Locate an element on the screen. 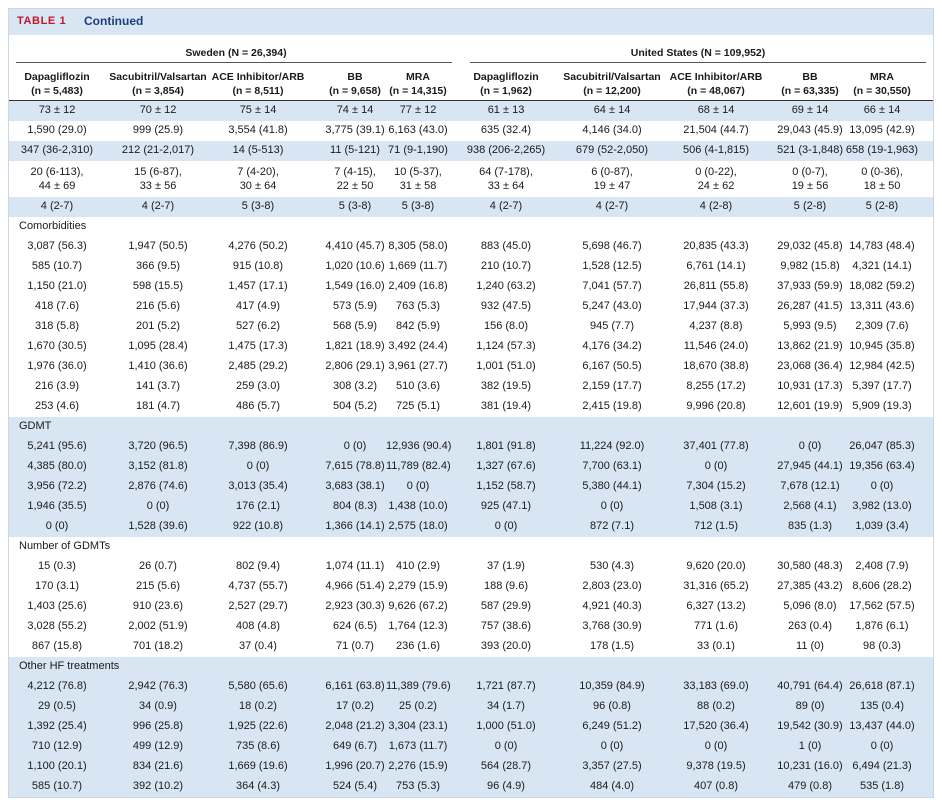 This screenshot has width=942, height=805. table-cell: 2,048 (21.2) is located at coordinates (355, 726).